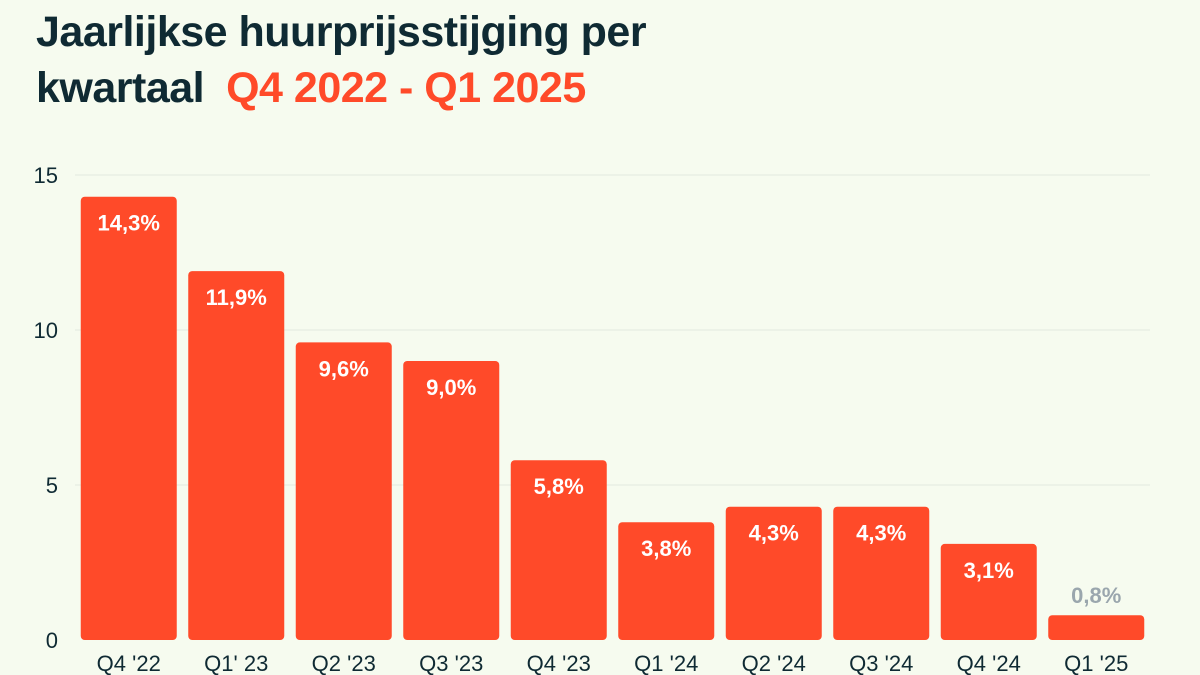 The height and width of the screenshot is (675, 1200). What do you see at coordinates (46, 408) in the screenshot?
I see `y-axis-ticks: 0 5 10 15` at bounding box center [46, 408].